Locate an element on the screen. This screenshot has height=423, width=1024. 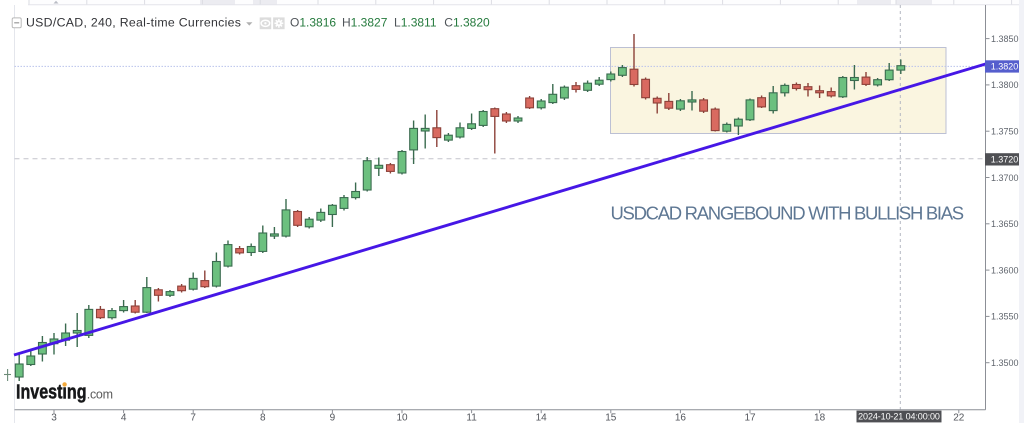
svg-text: 1.3650 is located at coordinates (1005, 224).